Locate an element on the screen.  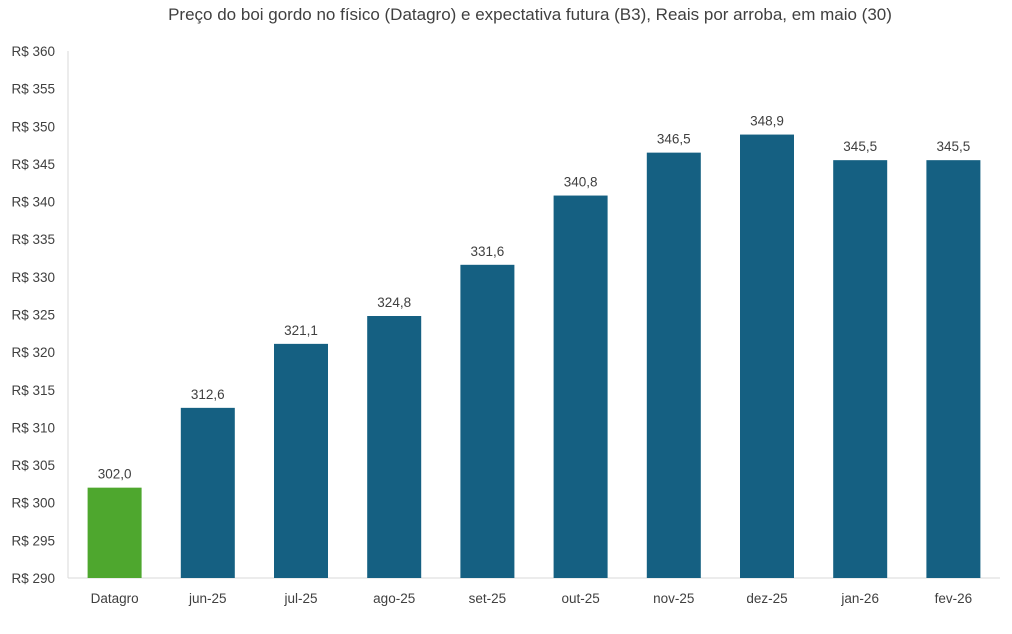
y-tick-label: R$ 360 is located at coordinates (33, 51).